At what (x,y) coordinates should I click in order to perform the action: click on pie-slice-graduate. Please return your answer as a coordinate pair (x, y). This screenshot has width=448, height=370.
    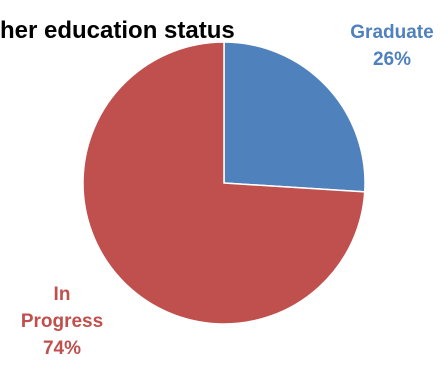
    Looking at the image, I should click on (294, 117).